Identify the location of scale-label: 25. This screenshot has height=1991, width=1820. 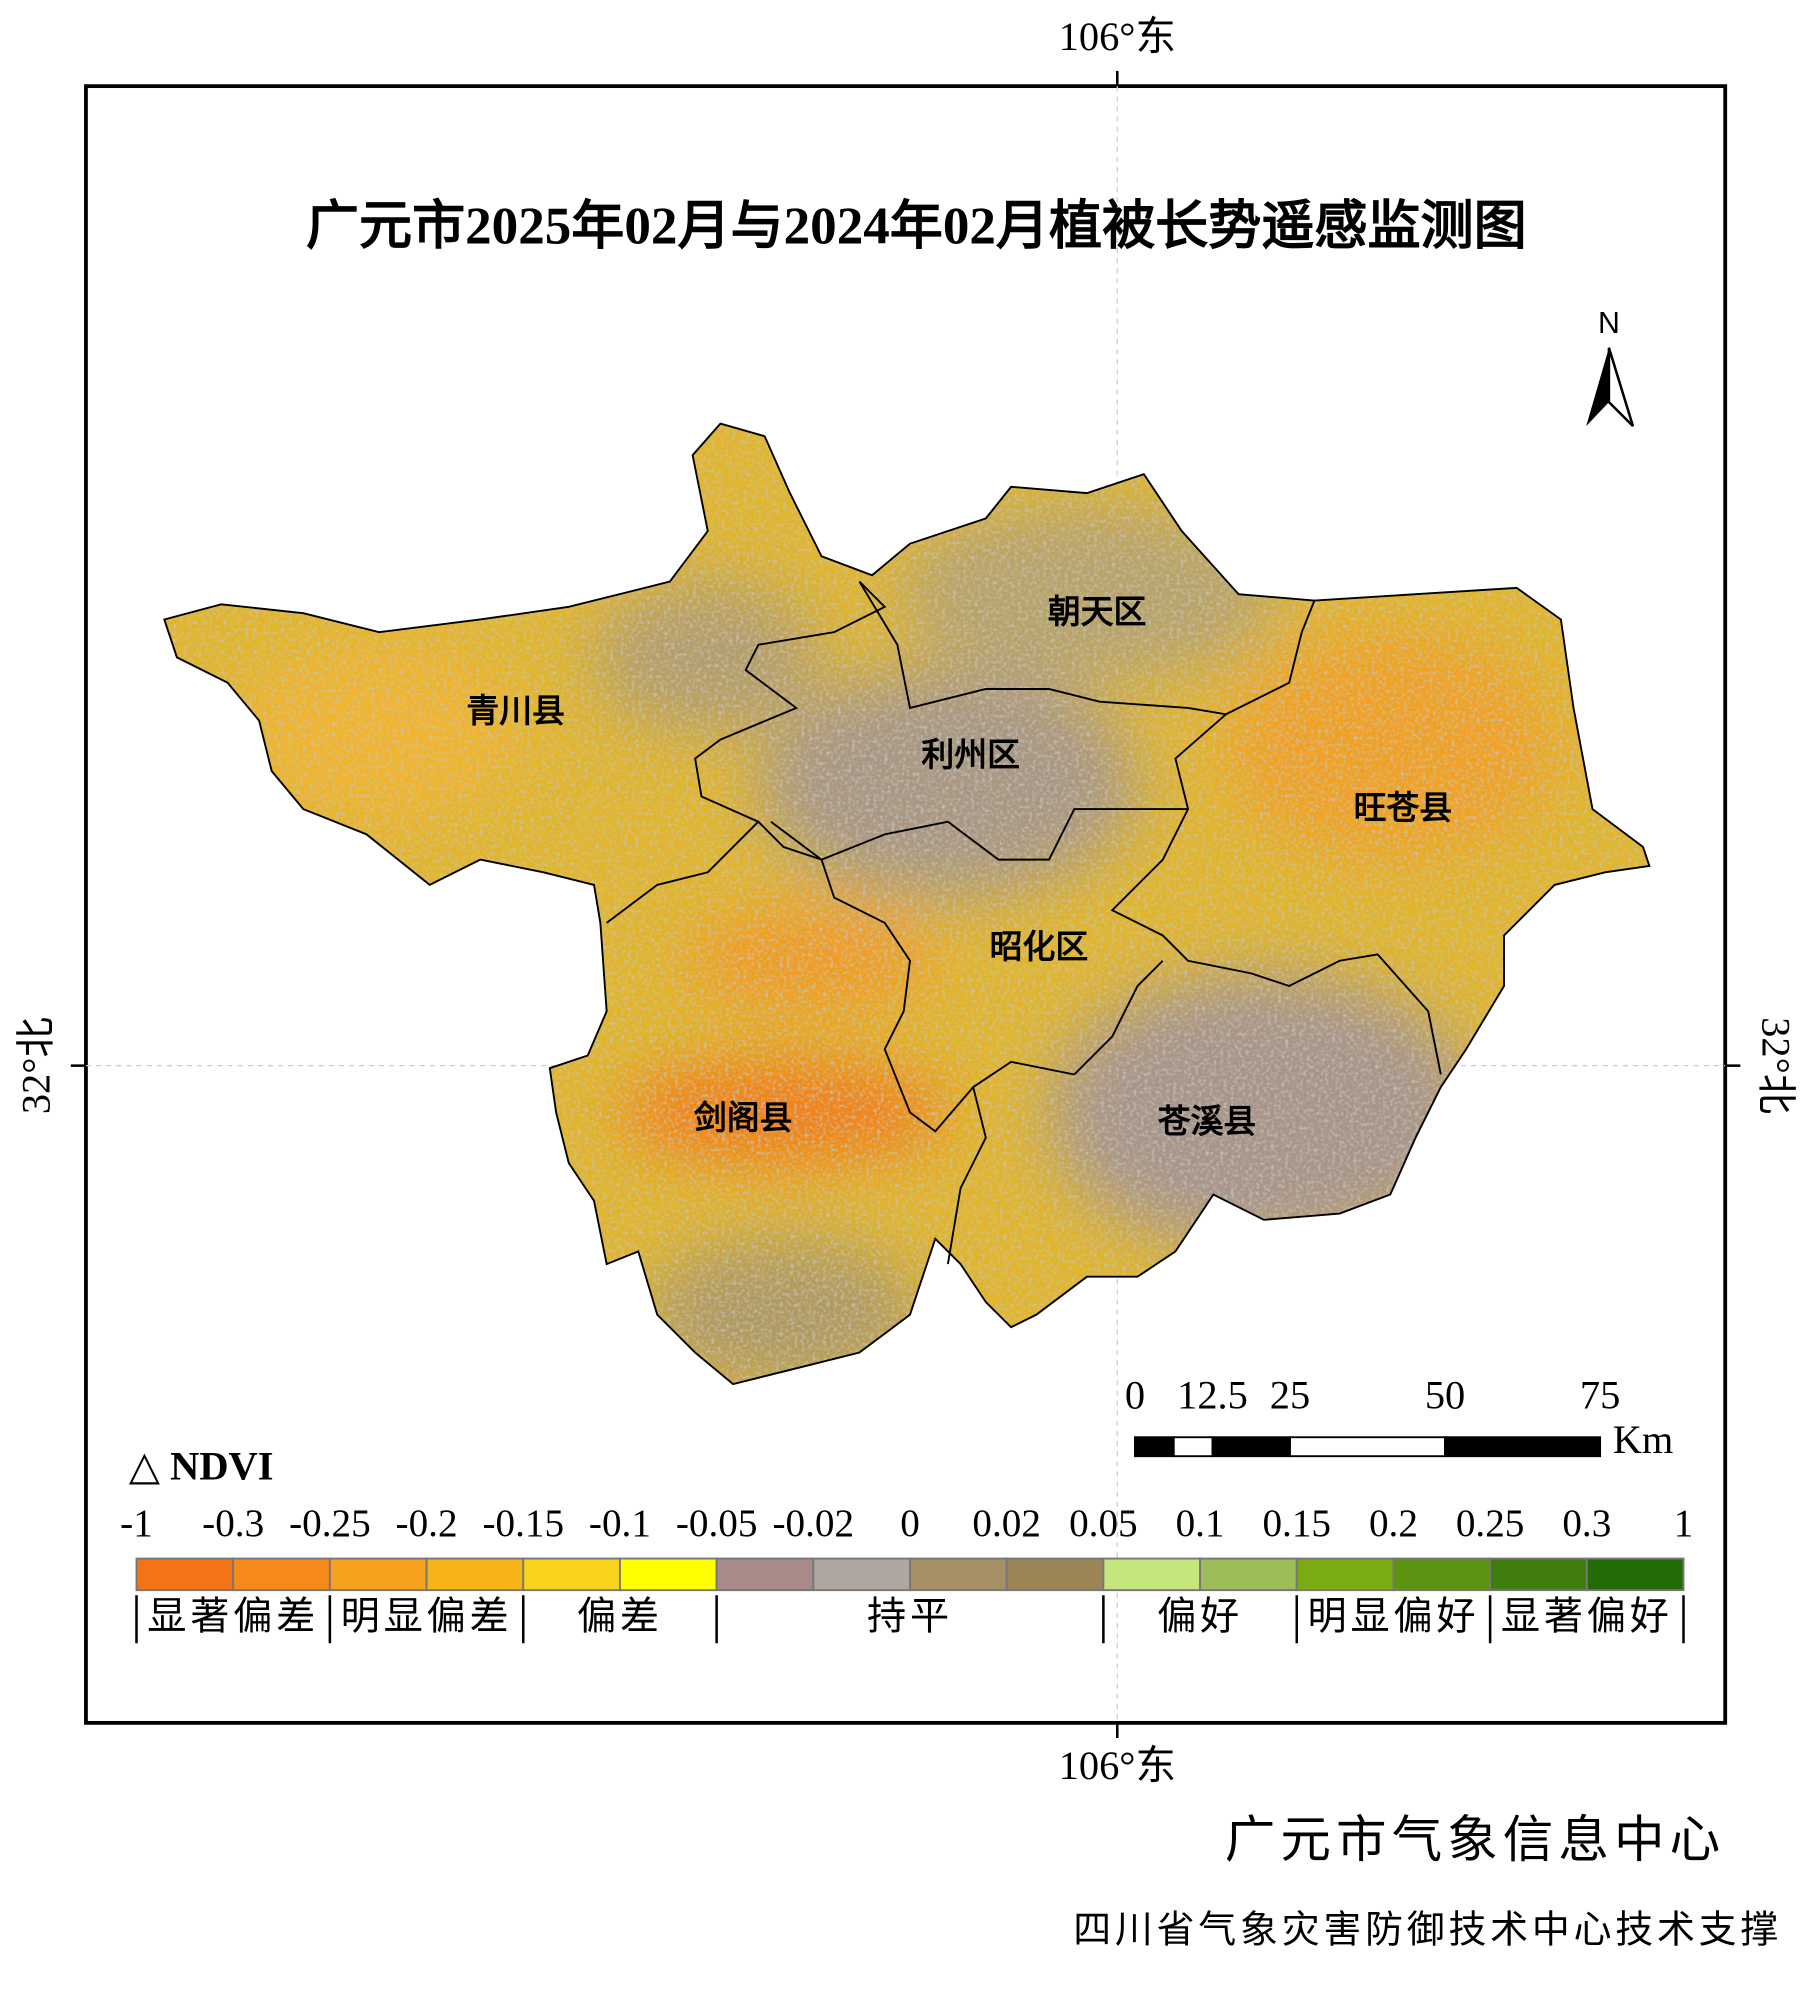
(1290, 1395).